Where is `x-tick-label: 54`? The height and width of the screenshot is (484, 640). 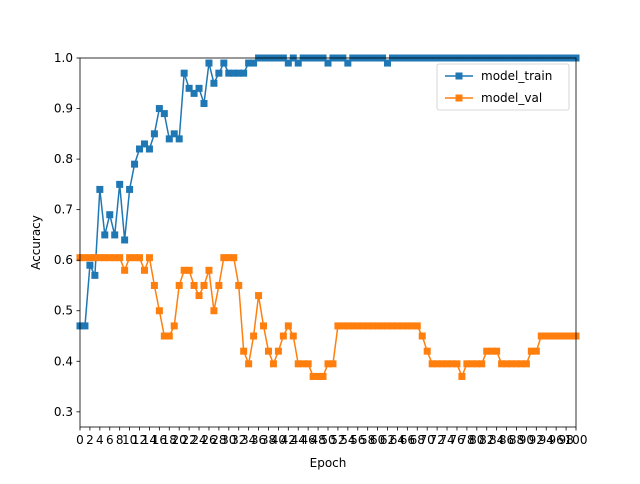 x-tick-label: 54 is located at coordinates (347, 440).